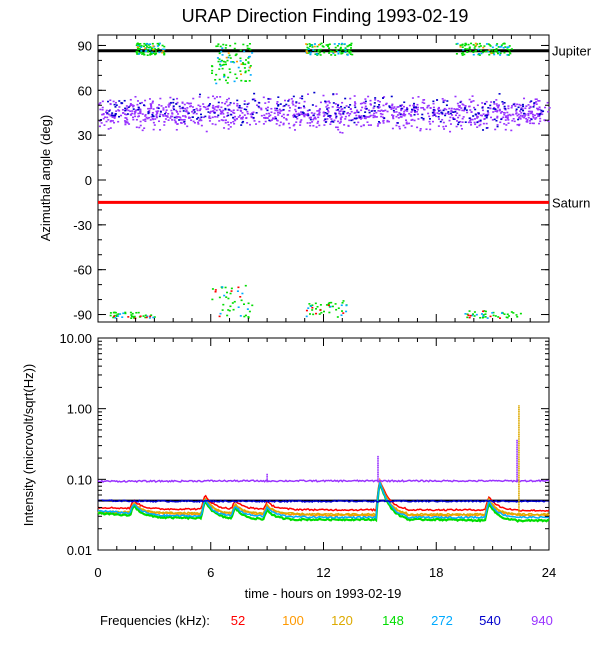 Image resolution: width=600 pixels, height=650 pixels. Describe the element at coordinates (85, 90) in the screenshot. I see `y-tick-label: 60` at that location.